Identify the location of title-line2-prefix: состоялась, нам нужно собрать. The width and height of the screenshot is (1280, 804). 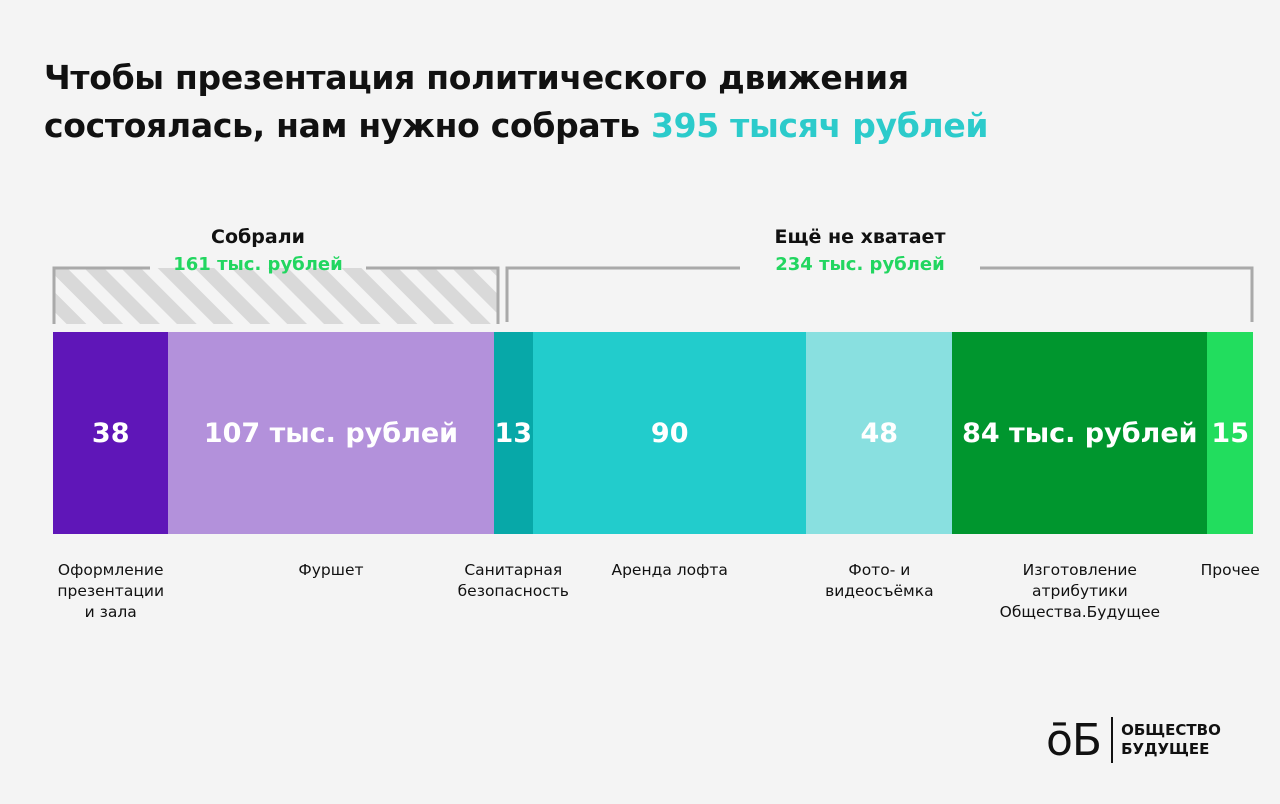
(347, 125).